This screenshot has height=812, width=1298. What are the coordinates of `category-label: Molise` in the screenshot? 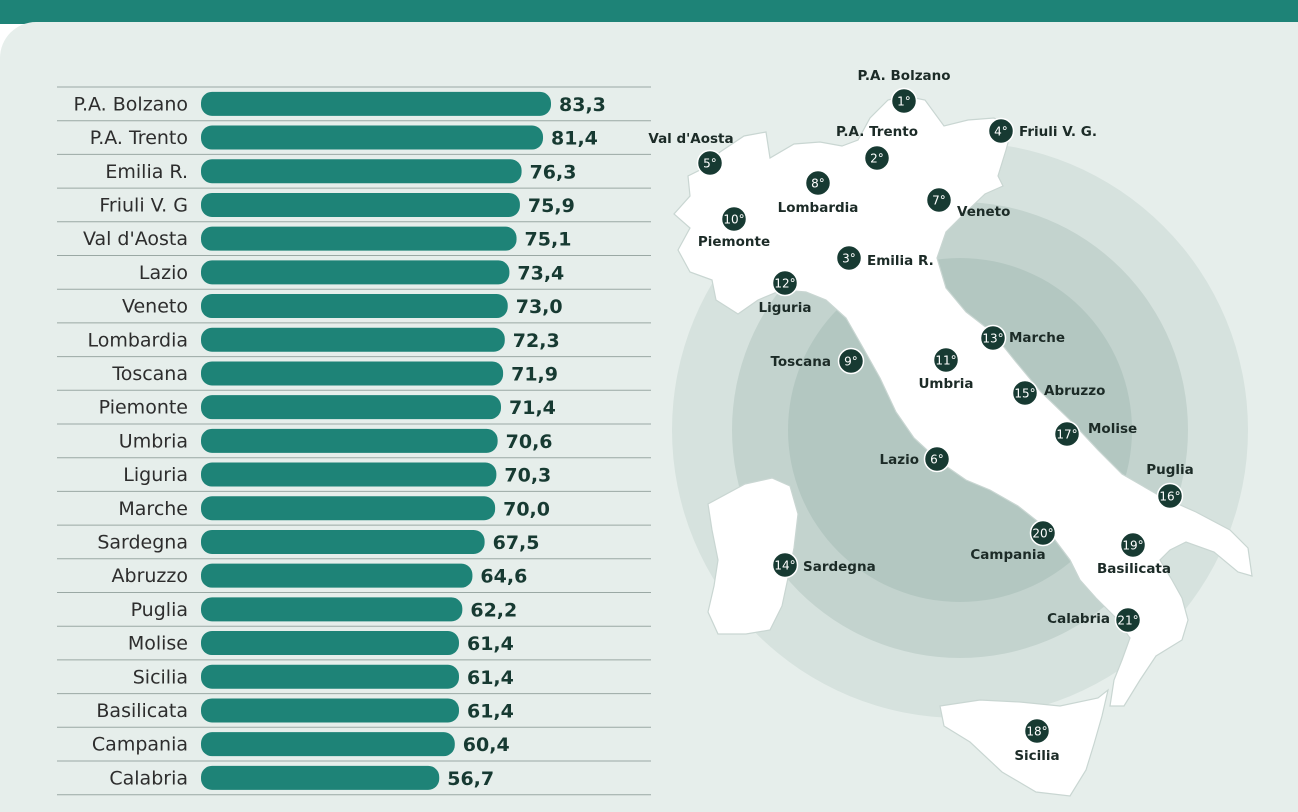 It's located at (158, 644).